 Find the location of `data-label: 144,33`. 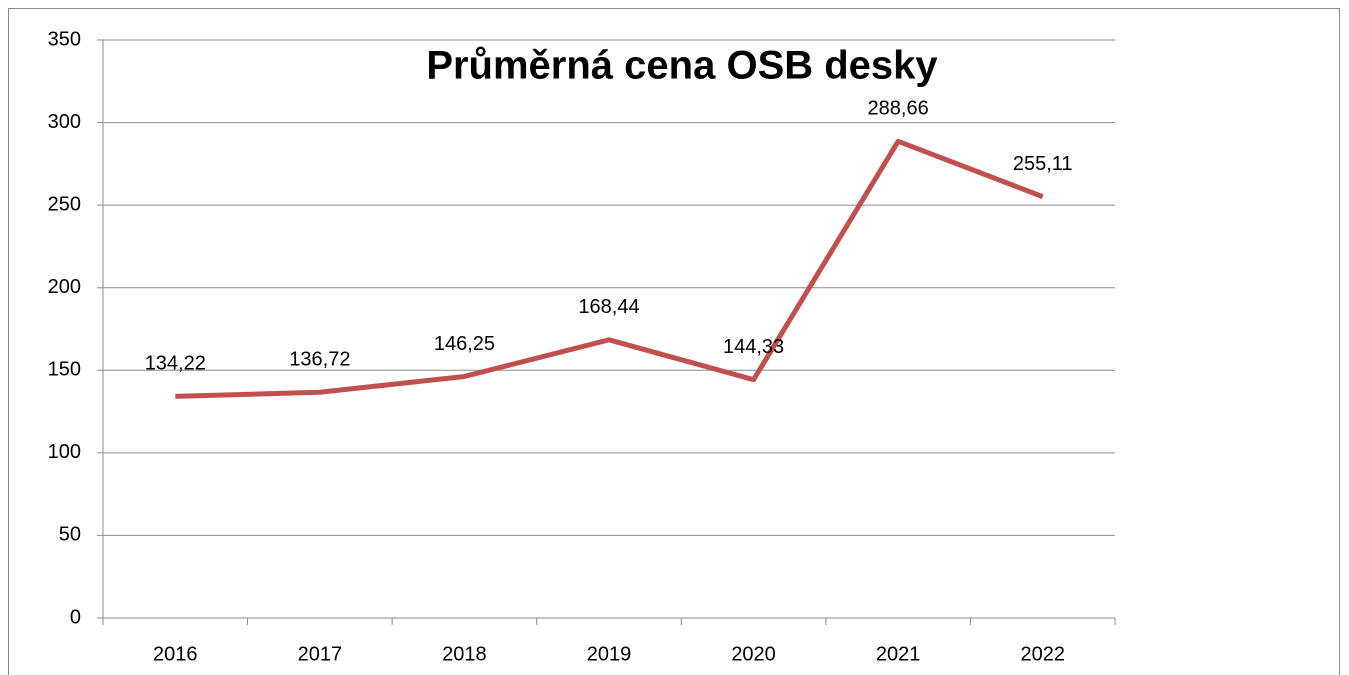

data-label: 144,33 is located at coordinates (753, 347).